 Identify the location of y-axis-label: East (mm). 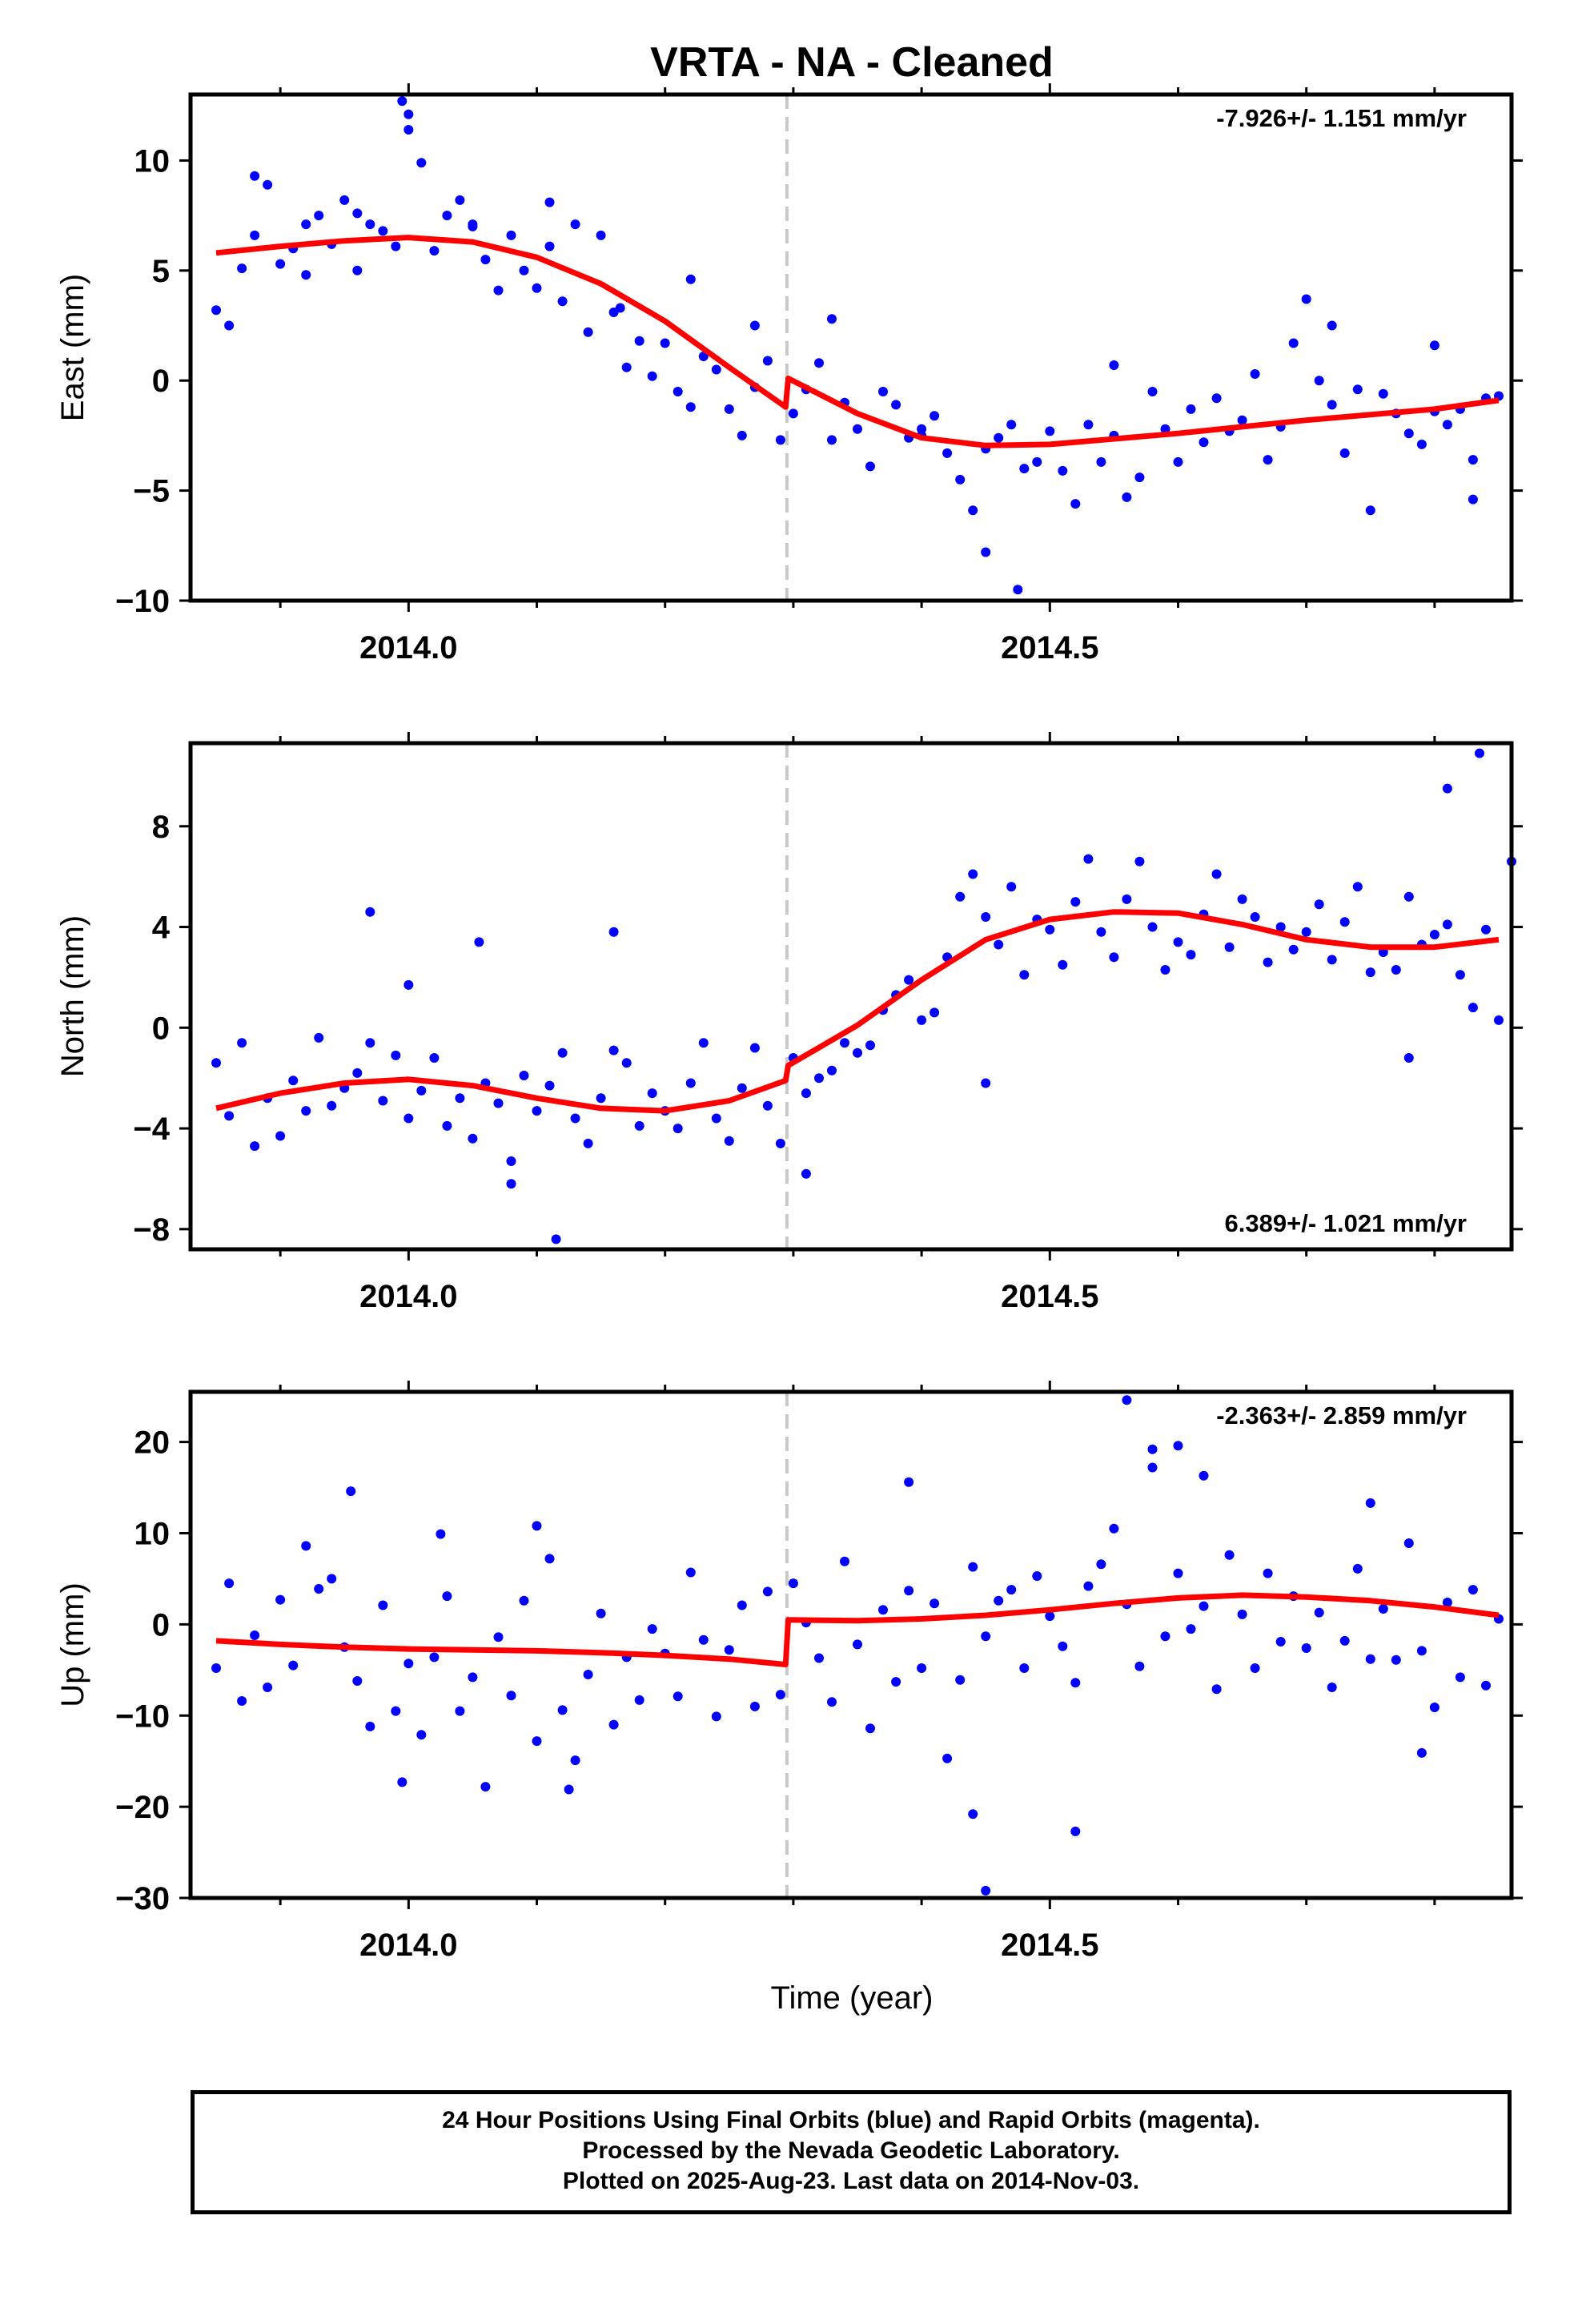
(72, 347).